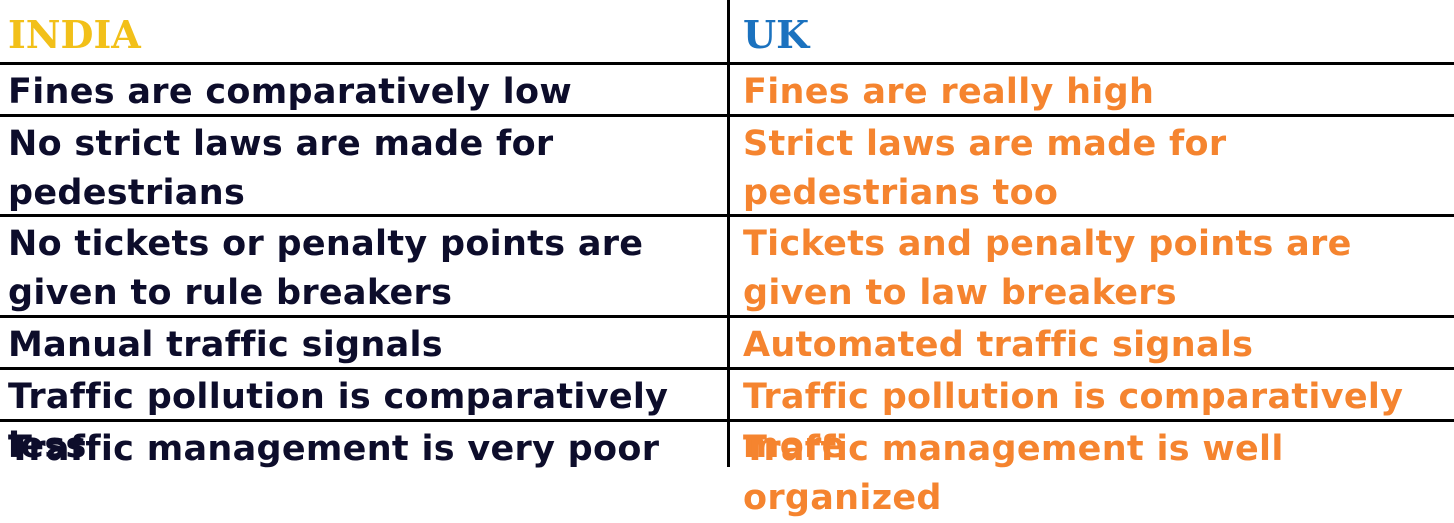 Image resolution: width=1454 pixels, height=523 pixels. I want to click on india-cell: Traffic pollution is comparatively less, so click(338, 421).